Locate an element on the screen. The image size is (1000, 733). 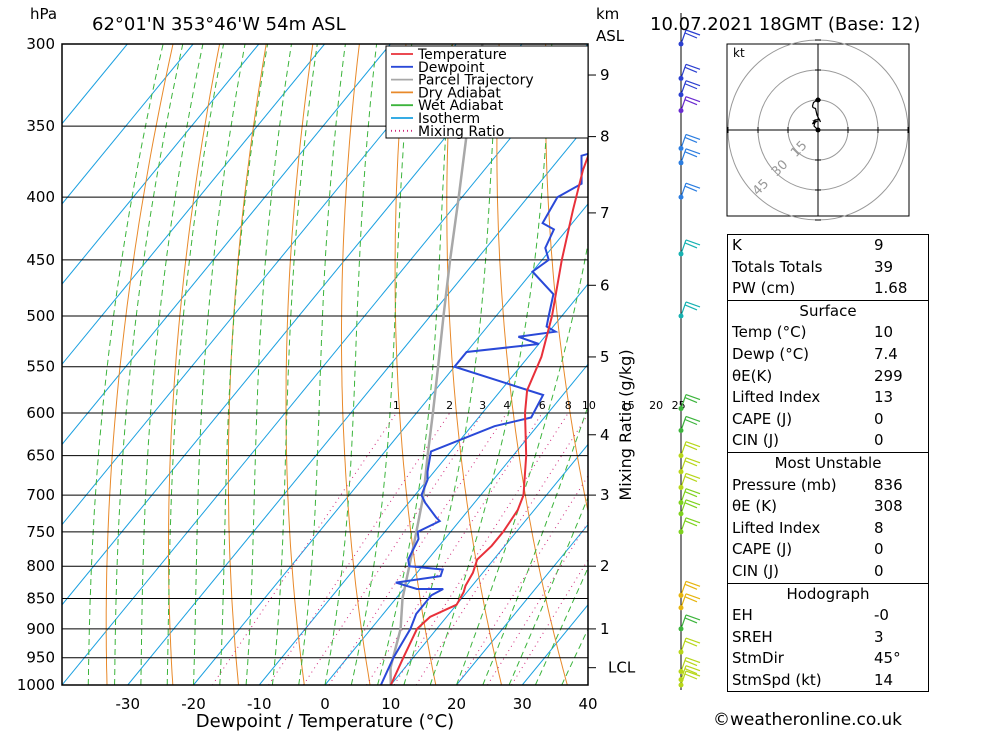
index-value: 836 is located at coordinates (888, 484).